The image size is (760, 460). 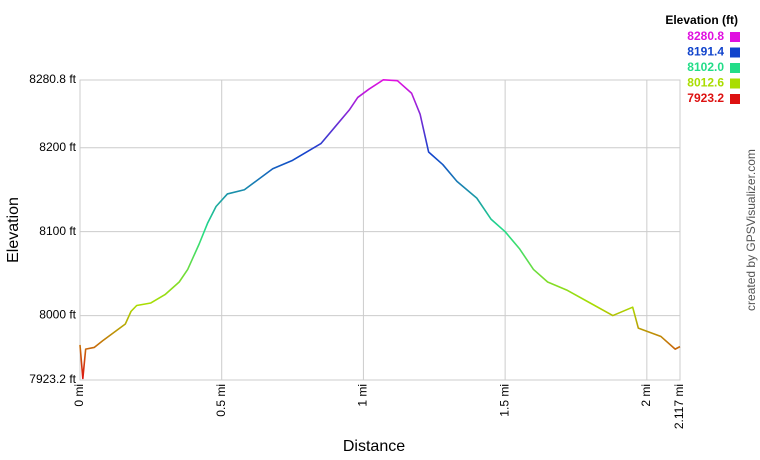 I want to click on legend-label: 8191.4, so click(x=705, y=52).